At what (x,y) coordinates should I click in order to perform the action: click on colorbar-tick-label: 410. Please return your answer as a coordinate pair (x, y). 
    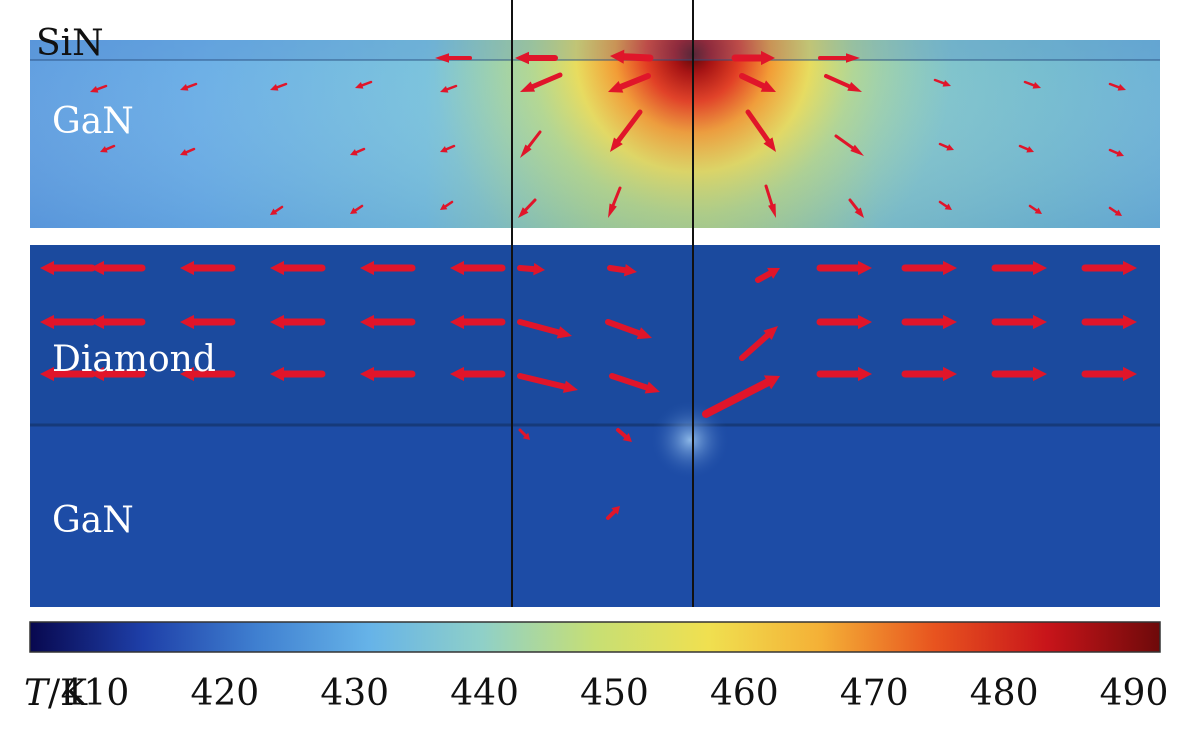
    Looking at the image, I should click on (95, 693).